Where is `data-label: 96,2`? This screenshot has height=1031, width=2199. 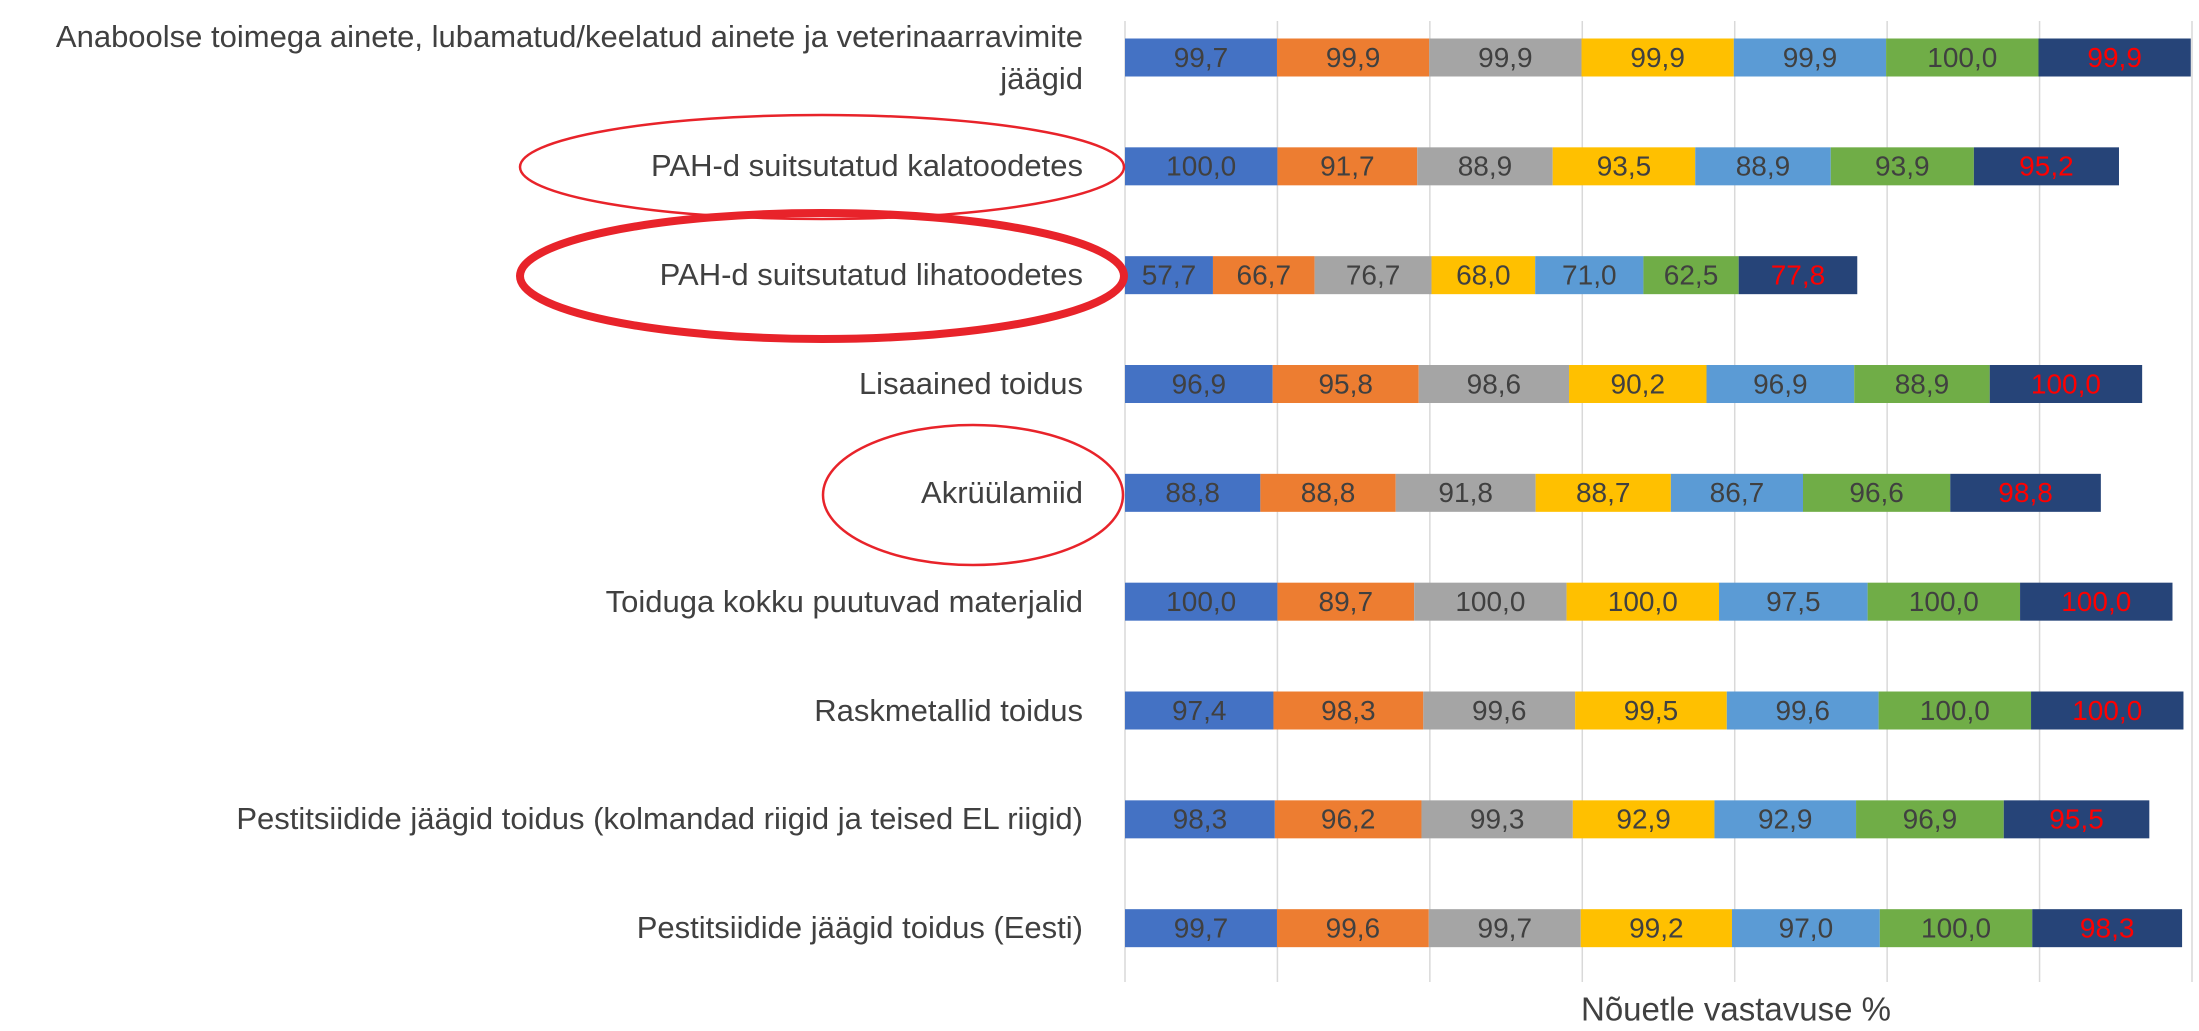 data-label: 96,2 is located at coordinates (1348, 819).